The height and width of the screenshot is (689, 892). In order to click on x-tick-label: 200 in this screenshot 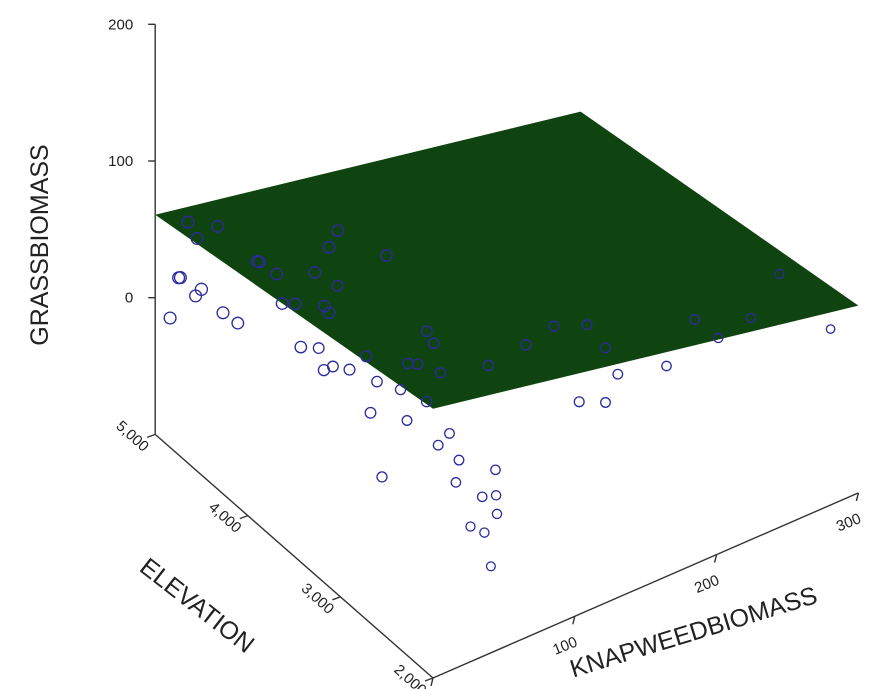, I will do `click(707, 584)`.